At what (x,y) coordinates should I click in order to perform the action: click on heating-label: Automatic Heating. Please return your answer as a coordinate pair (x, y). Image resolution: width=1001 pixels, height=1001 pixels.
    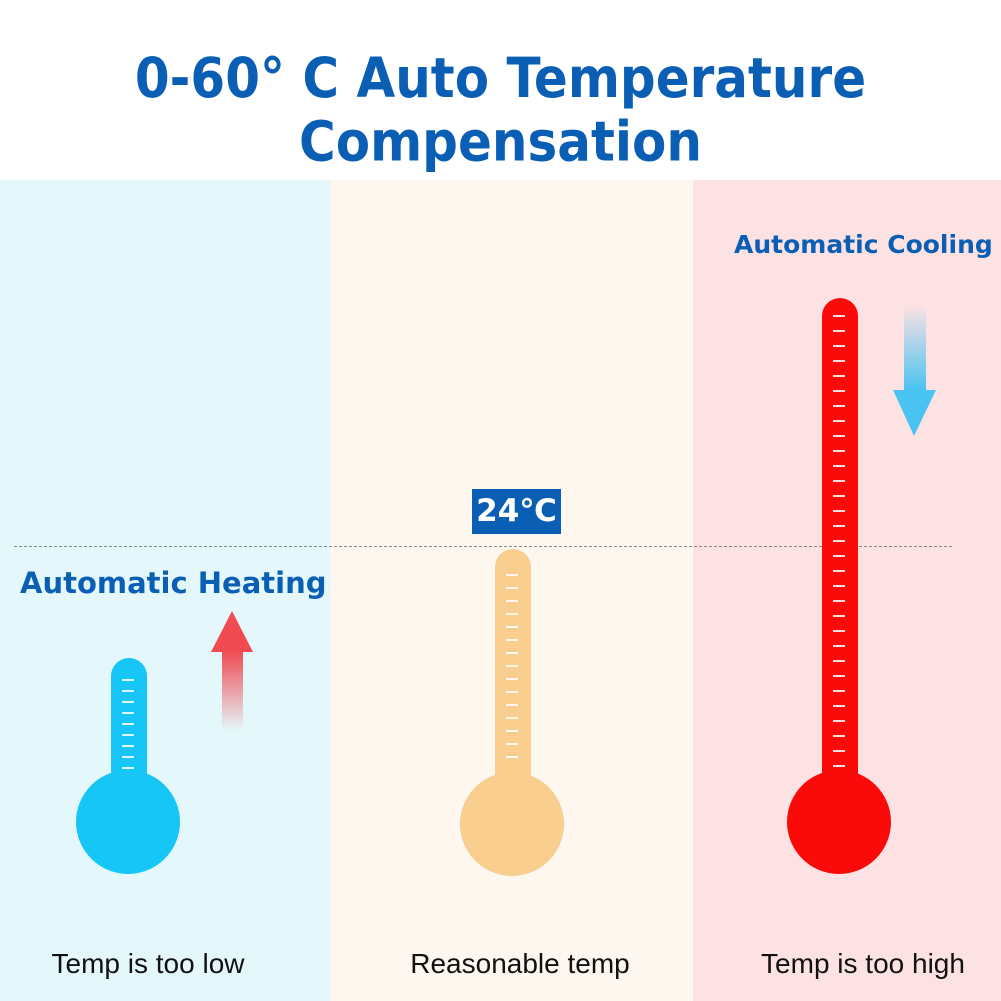
    Looking at the image, I should click on (173, 583).